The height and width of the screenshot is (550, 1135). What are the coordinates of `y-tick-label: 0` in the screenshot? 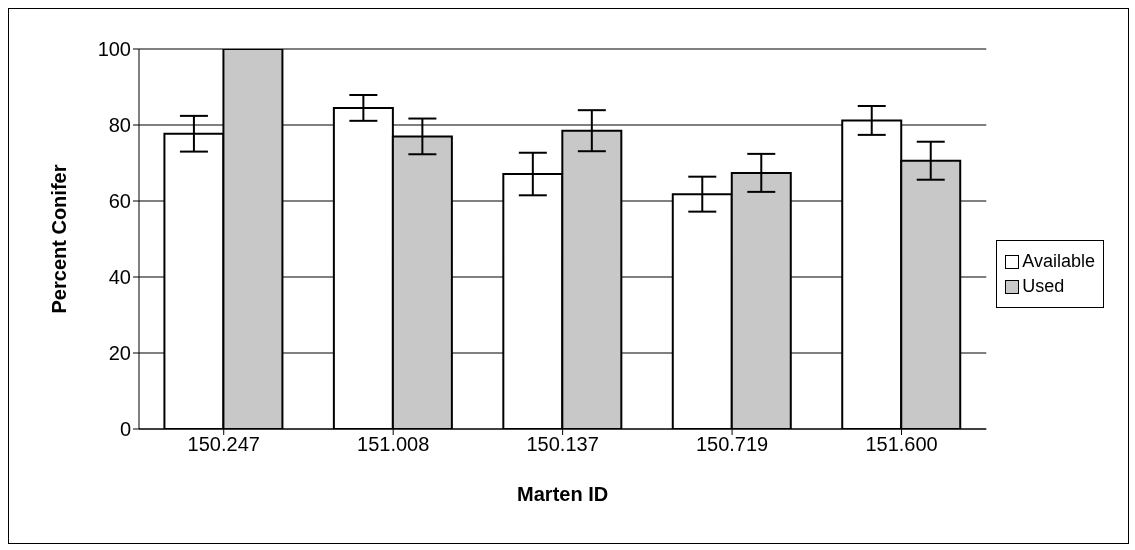 It's located at (125, 429).